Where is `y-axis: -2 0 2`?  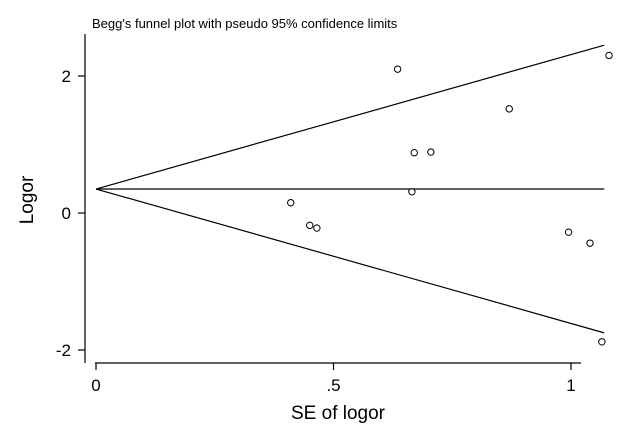
y-axis: -2 0 2 is located at coordinates (71, 198).